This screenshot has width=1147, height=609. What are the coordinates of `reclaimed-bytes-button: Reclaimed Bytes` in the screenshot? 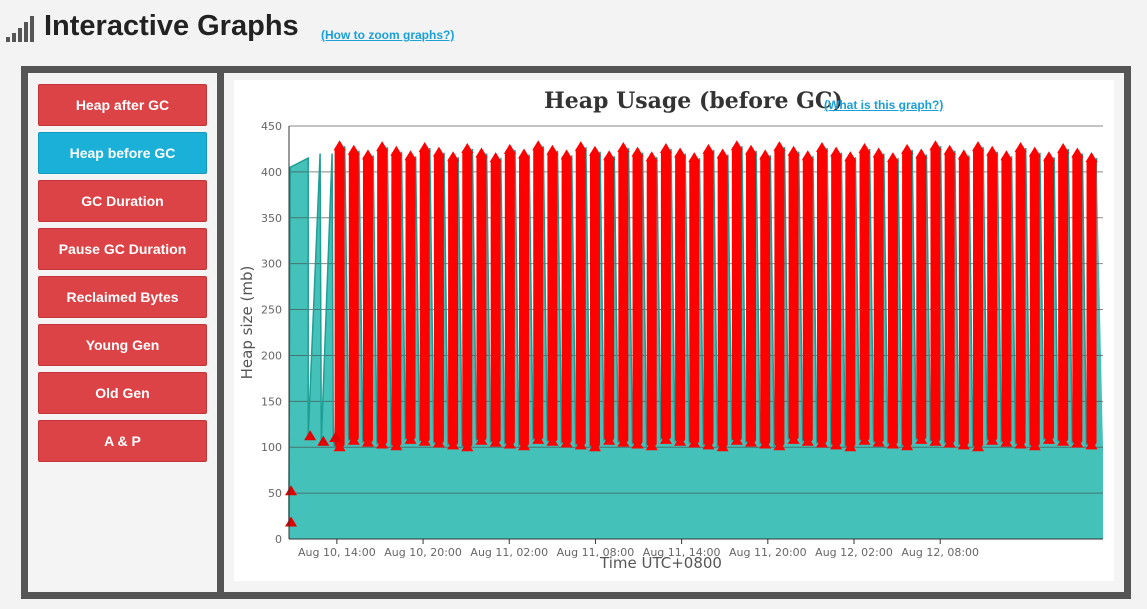 It's located at (122, 297).